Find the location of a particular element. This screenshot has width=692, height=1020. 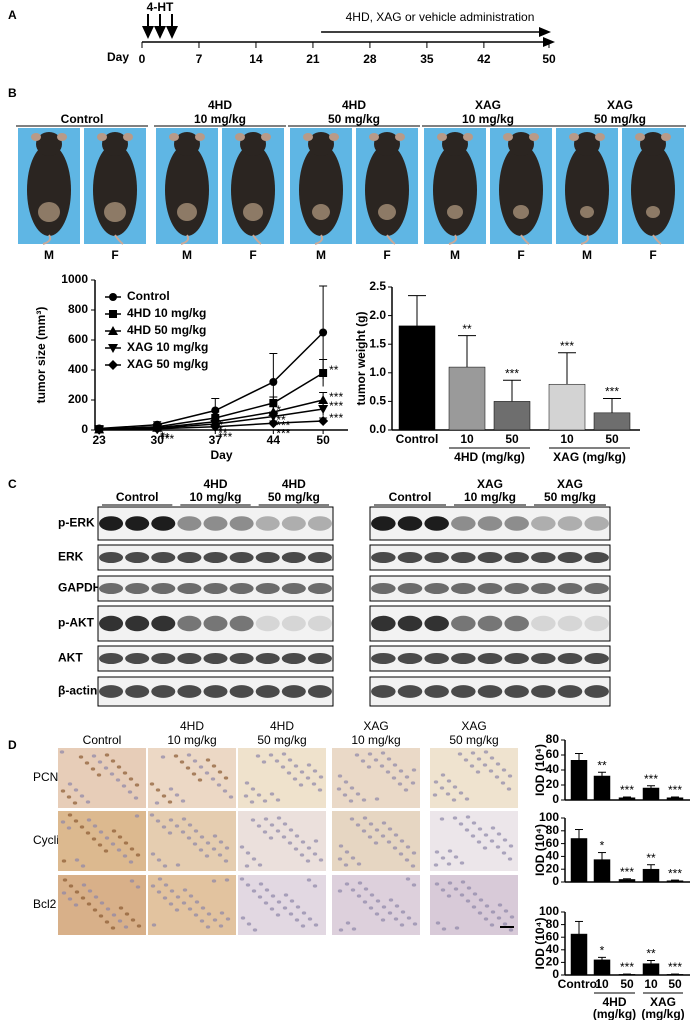

sex-label: M is located at coordinates (455, 255).